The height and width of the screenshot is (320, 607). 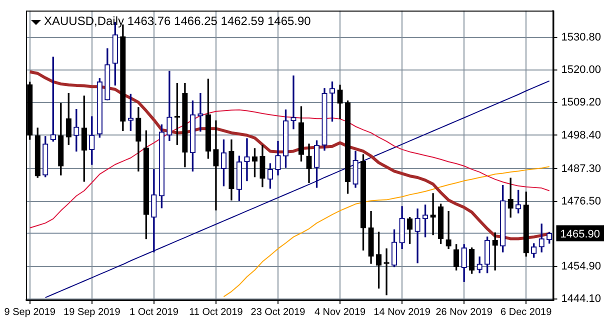 I want to click on ref-line-label: 1465.90, so click(x=580, y=234).